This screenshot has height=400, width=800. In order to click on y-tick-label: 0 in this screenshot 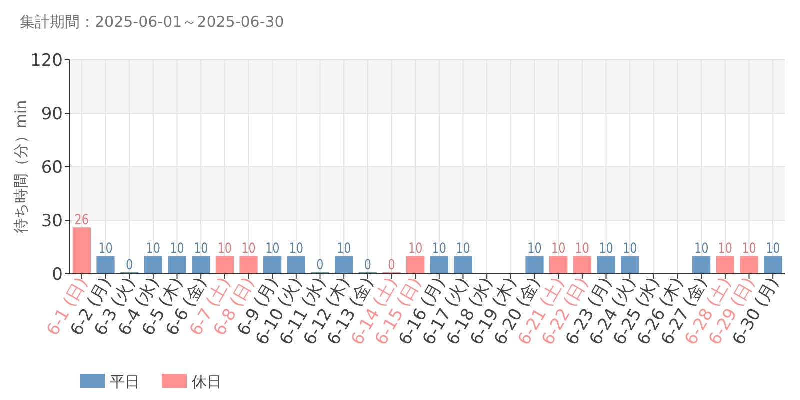, I will do `click(57, 275)`.